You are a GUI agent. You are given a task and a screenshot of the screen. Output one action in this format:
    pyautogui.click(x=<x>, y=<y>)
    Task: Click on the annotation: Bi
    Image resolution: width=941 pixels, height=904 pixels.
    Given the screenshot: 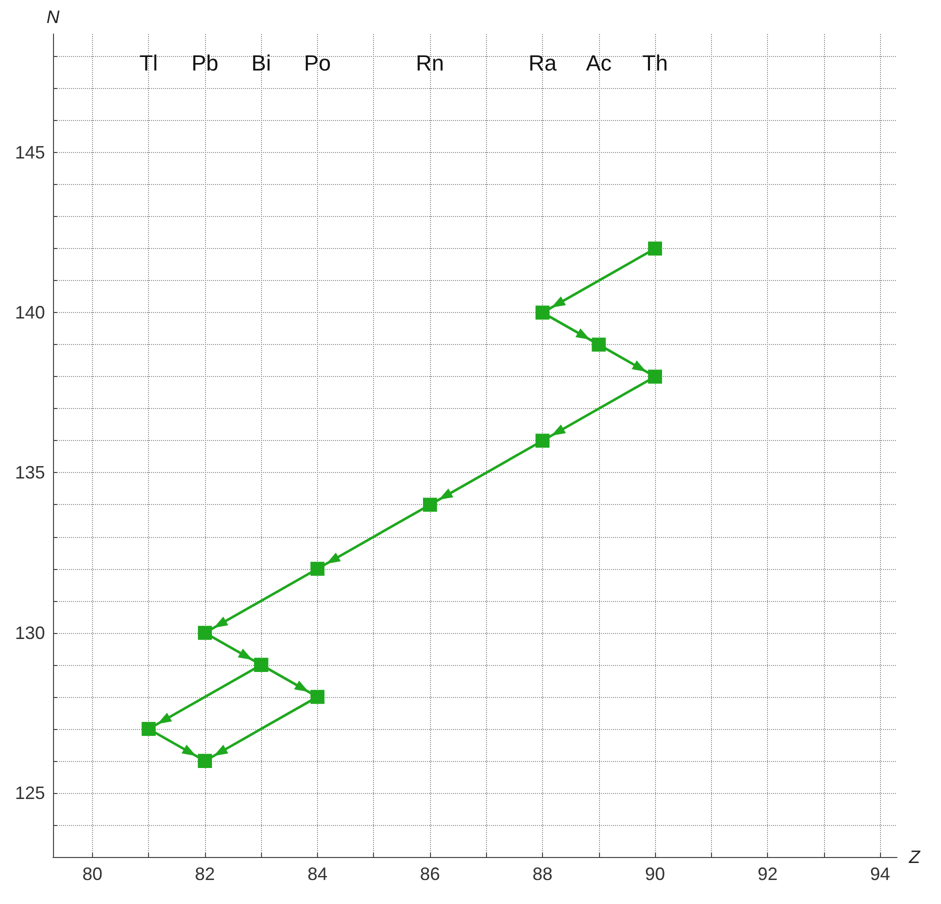 What is the action you would take?
    pyautogui.click(x=261, y=63)
    